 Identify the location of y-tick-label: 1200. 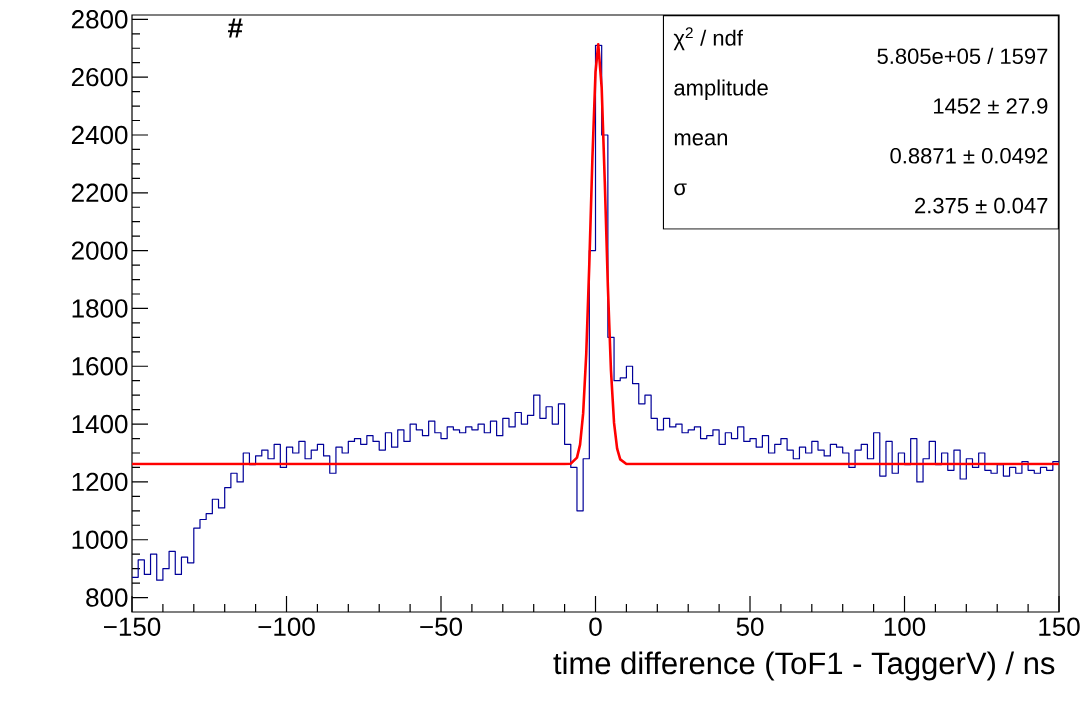
(100, 482).